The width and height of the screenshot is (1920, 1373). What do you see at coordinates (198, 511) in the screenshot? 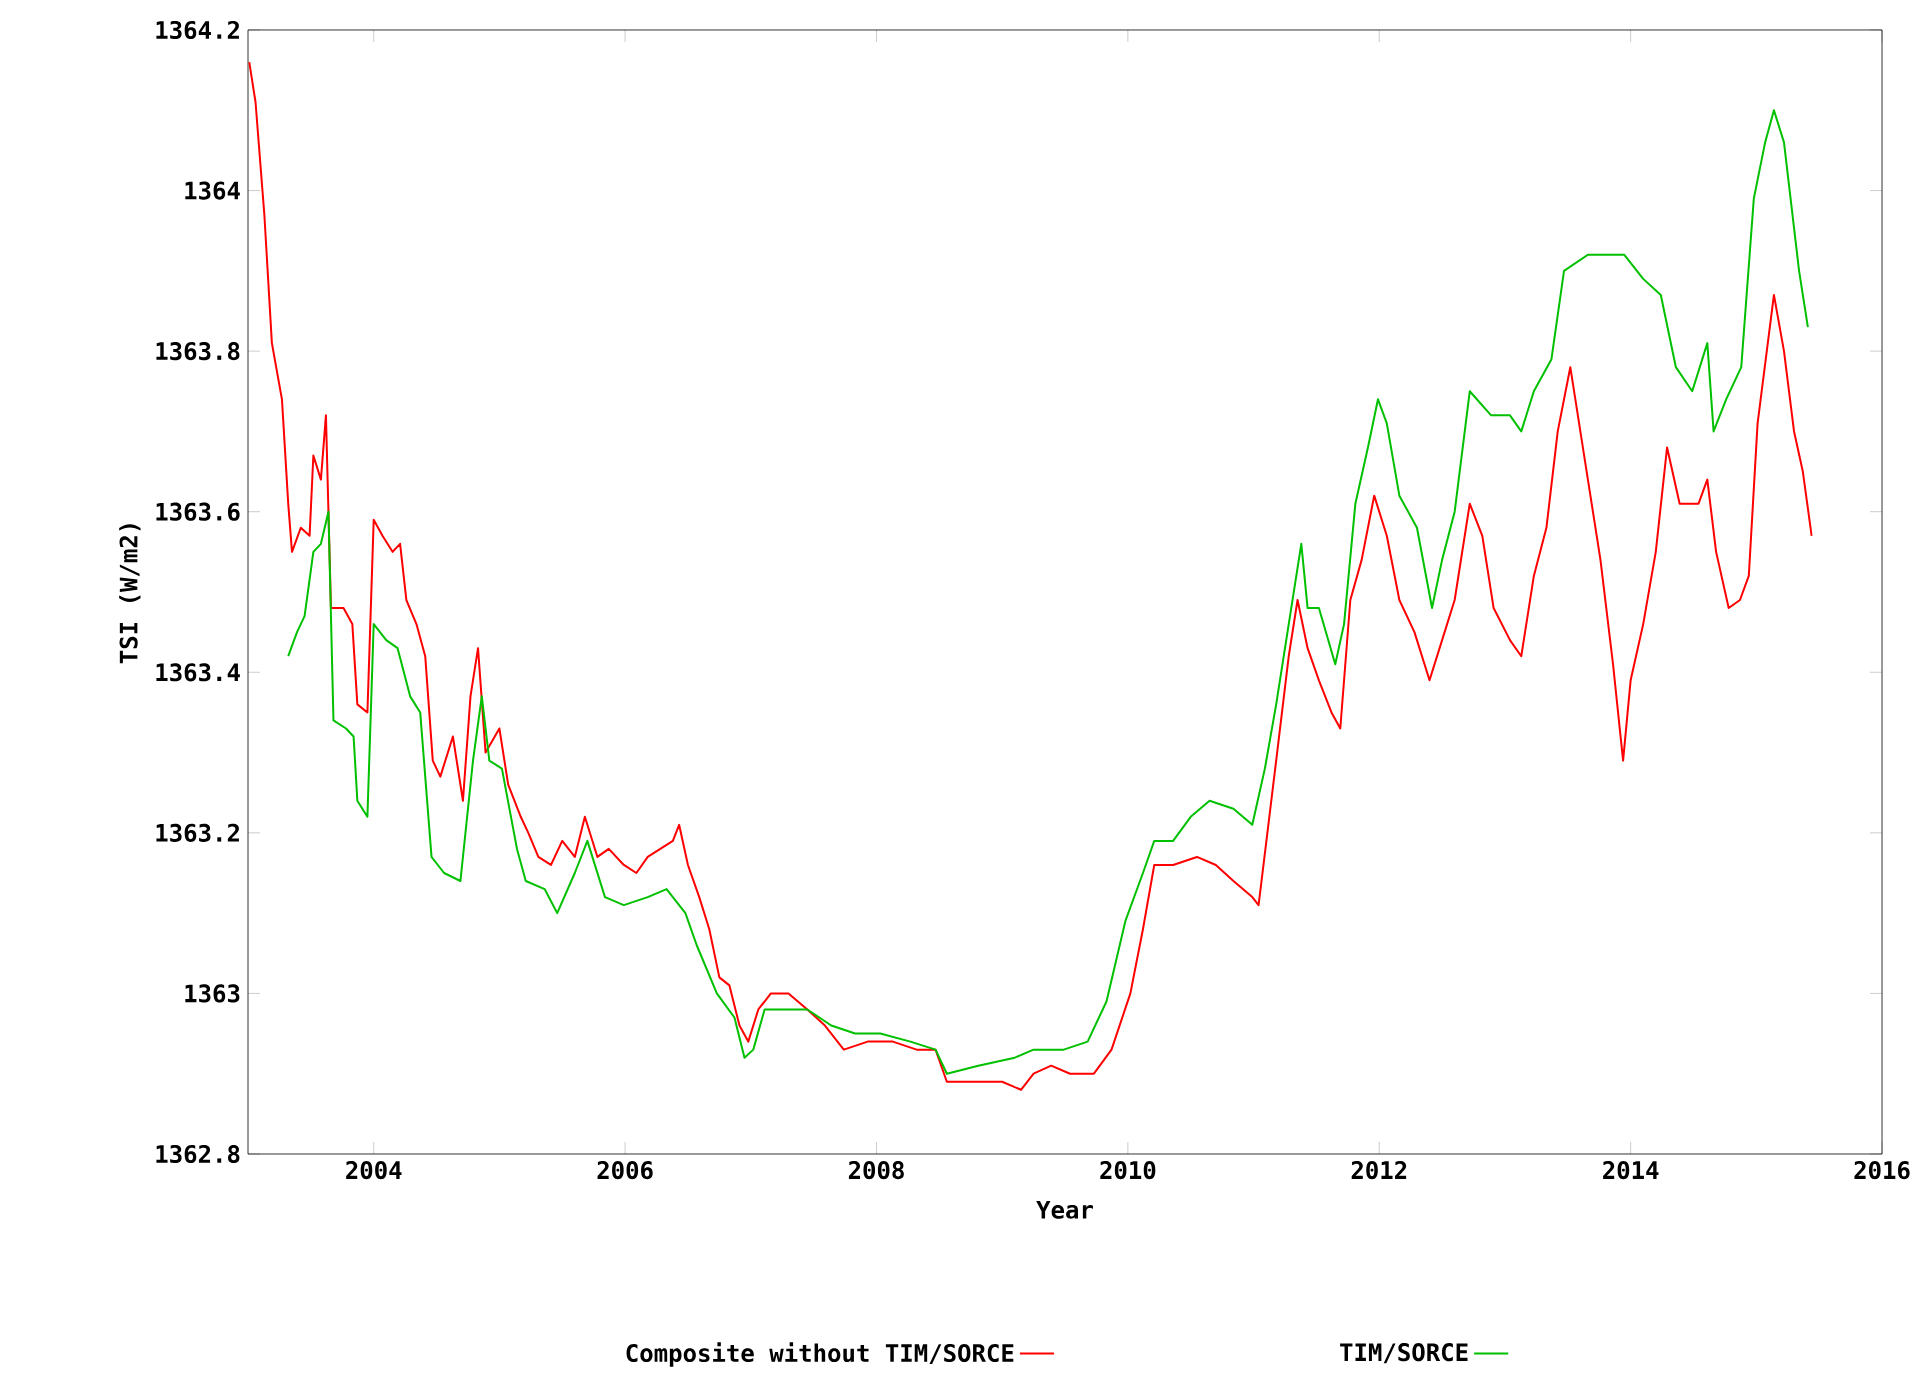
I see `y-tick-label: 1363.6` at bounding box center [198, 511].